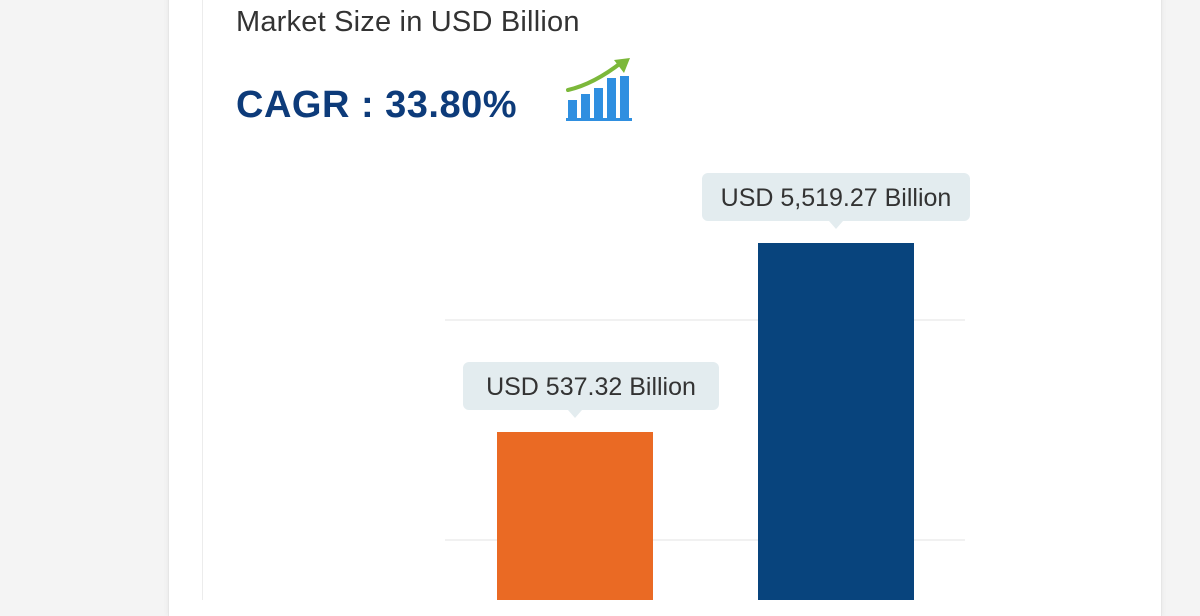  I want to click on card-divider, so click(202, 300).